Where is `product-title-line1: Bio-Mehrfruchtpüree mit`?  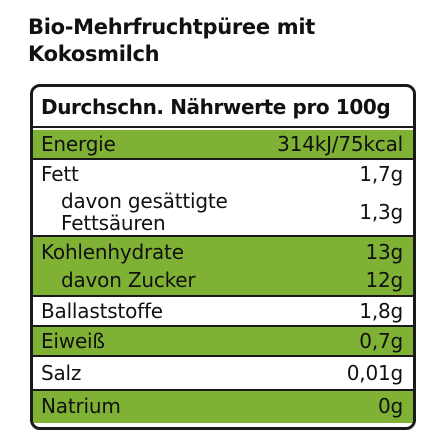
product-title-line1: Bio-Mehrfruchtpüree mit is located at coordinates (172, 27).